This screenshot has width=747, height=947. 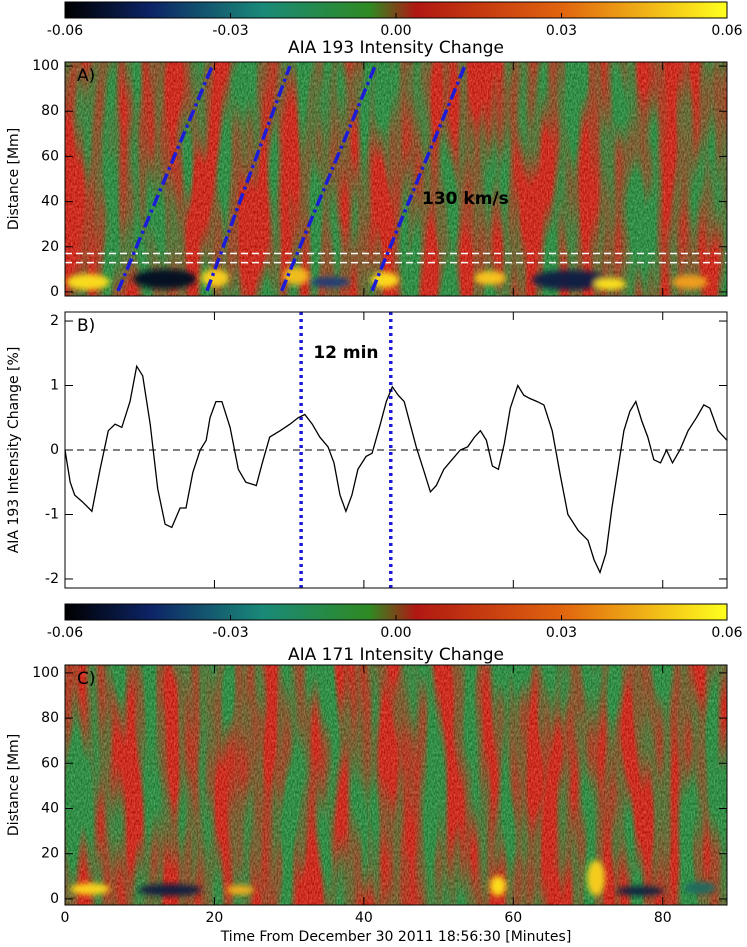 I want to click on x-tick-label: 0, so click(x=65, y=918).